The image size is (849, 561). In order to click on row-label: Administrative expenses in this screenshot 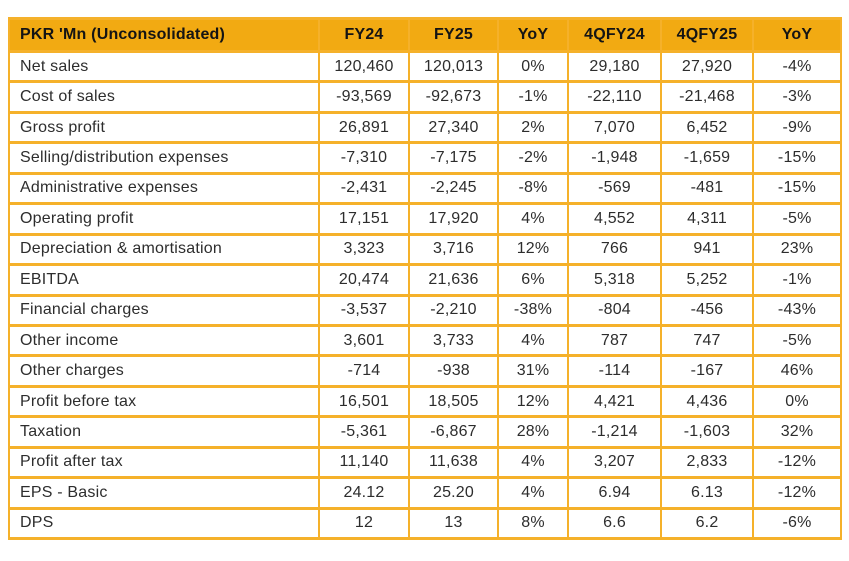, I will do `click(164, 188)`.